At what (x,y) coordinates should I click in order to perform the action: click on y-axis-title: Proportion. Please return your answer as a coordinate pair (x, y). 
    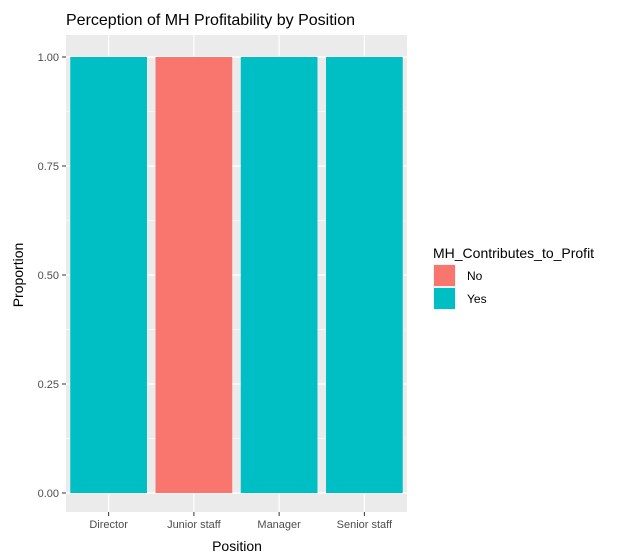
    Looking at the image, I should click on (18, 275).